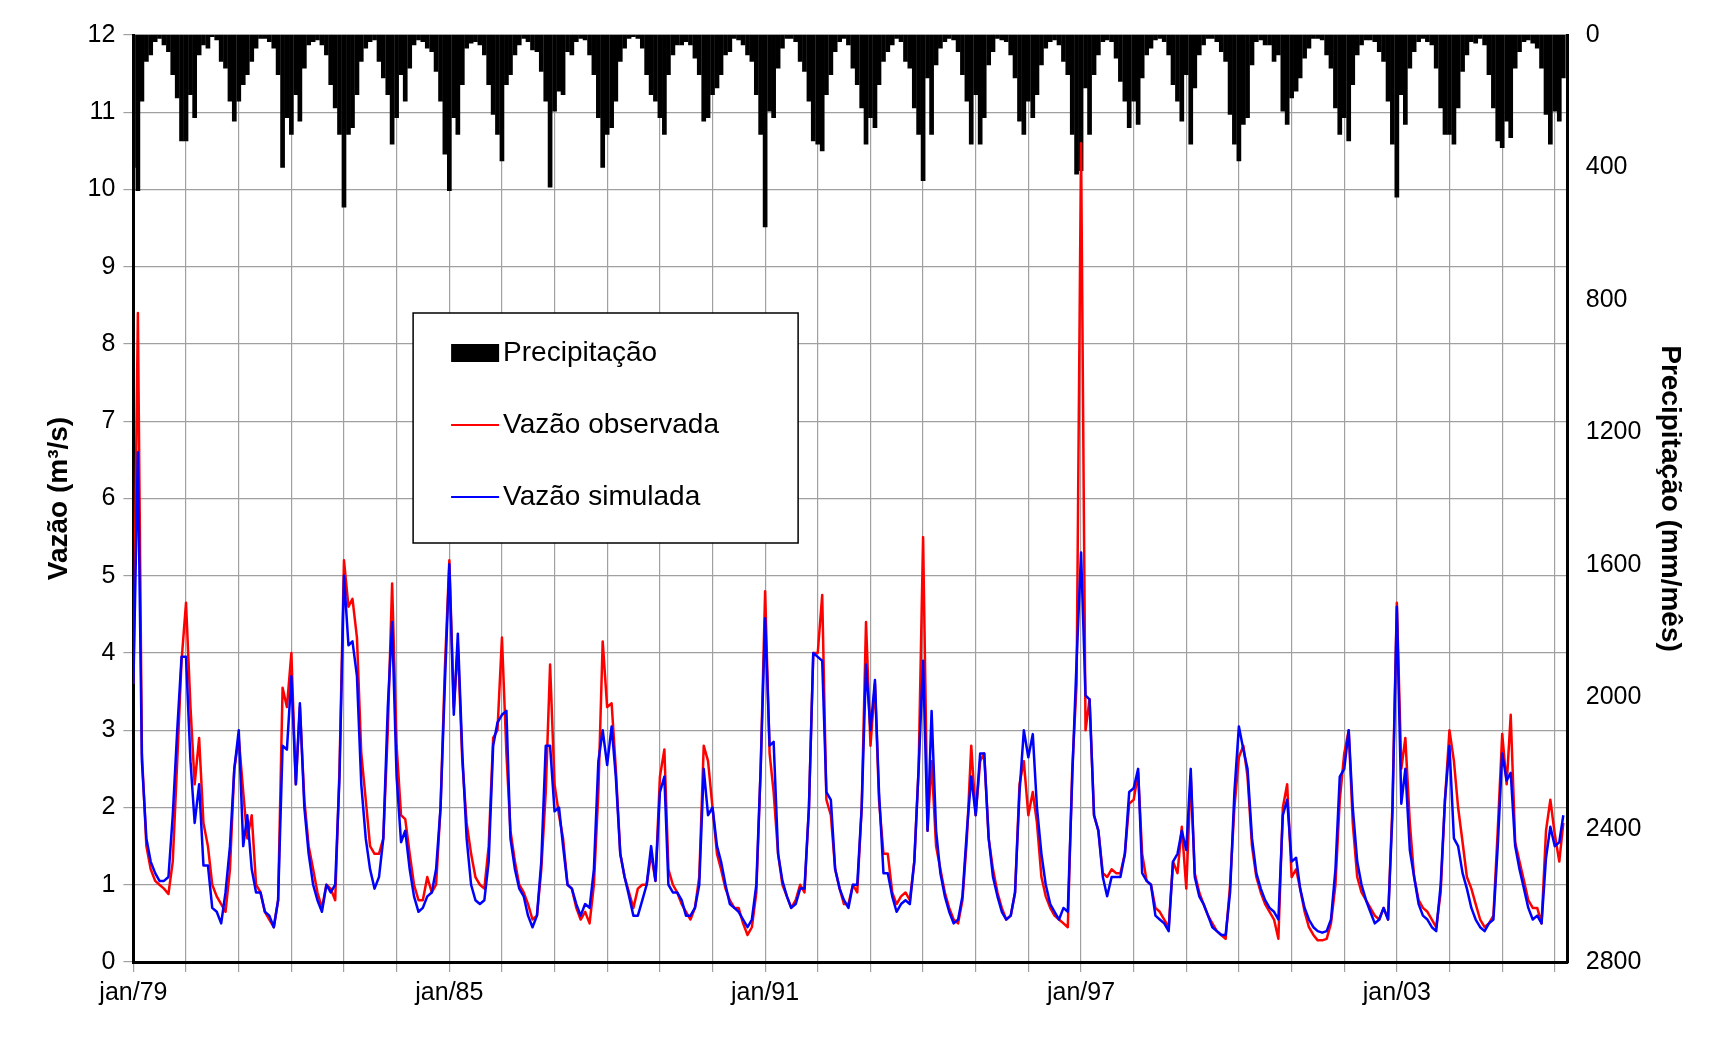 The width and height of the screenshot is (1721, 1054). Describe the element at coordinates (449, 990) in the screenshot. I see `x-tick-label: jan/85` at that location.